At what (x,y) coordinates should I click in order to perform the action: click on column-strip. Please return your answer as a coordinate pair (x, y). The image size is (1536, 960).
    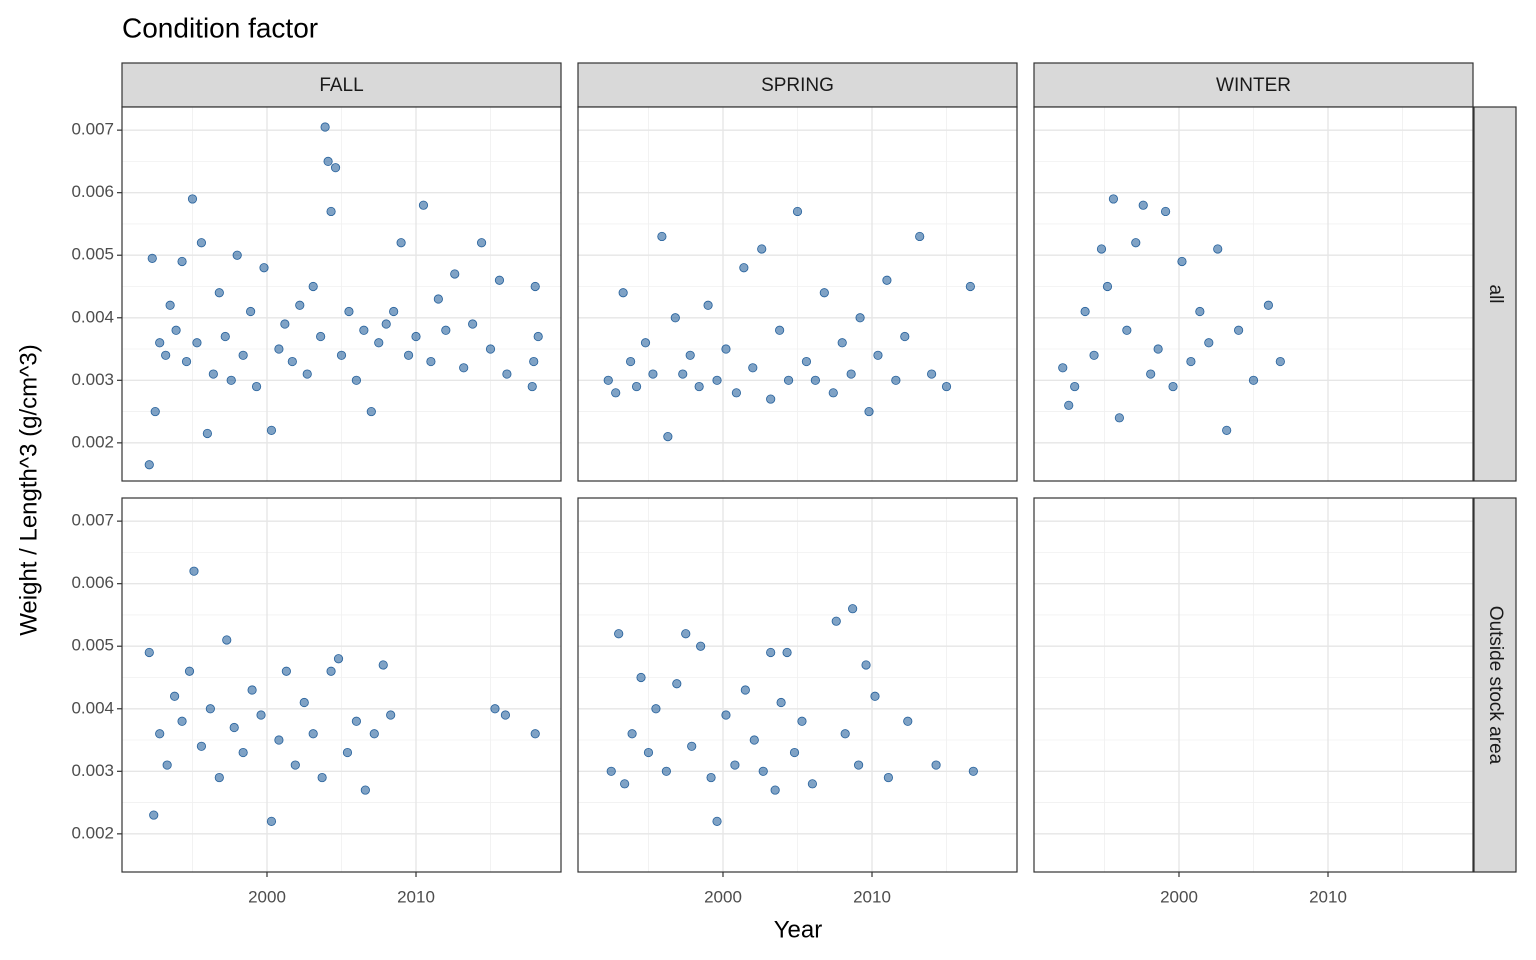
    Looking at the image, I should click on (341, 85).